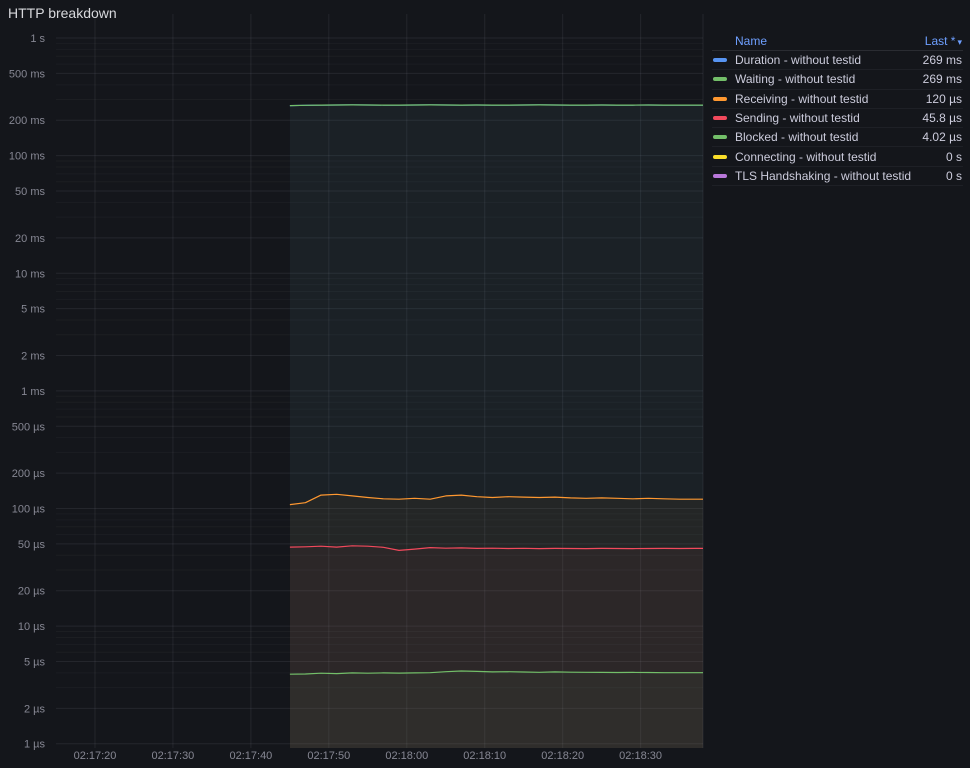 The width and height of the screenshot is (970, 768). What do you see at coordinates (959, 41) in the screenshot?
I see `chevron-down-icon: ▾` at bounding box center [959, 41].